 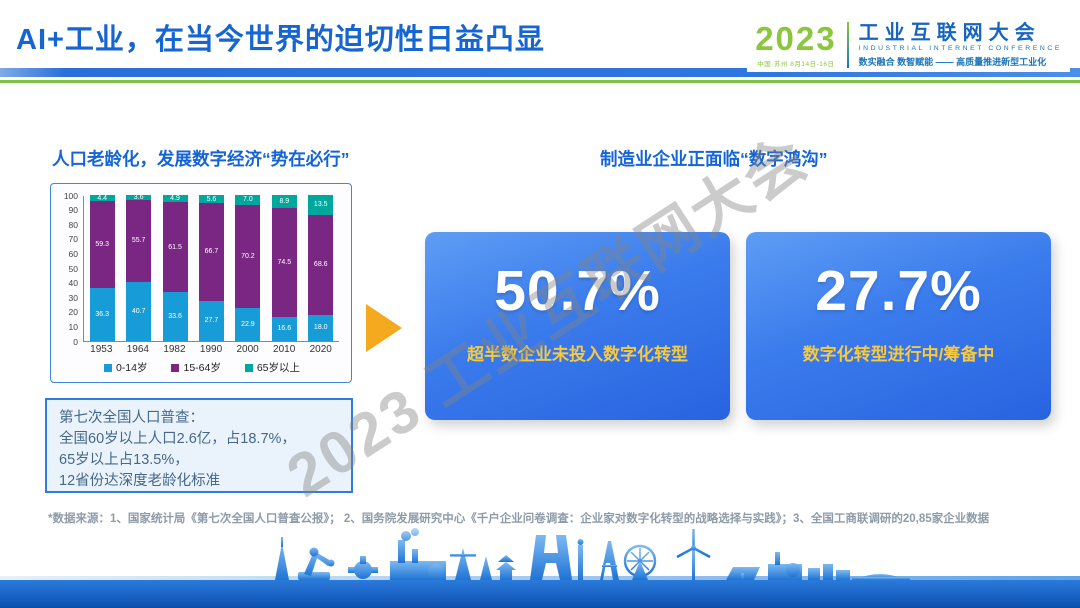 I want to click on y-tick-label: 30, so click(x=73, y=297).